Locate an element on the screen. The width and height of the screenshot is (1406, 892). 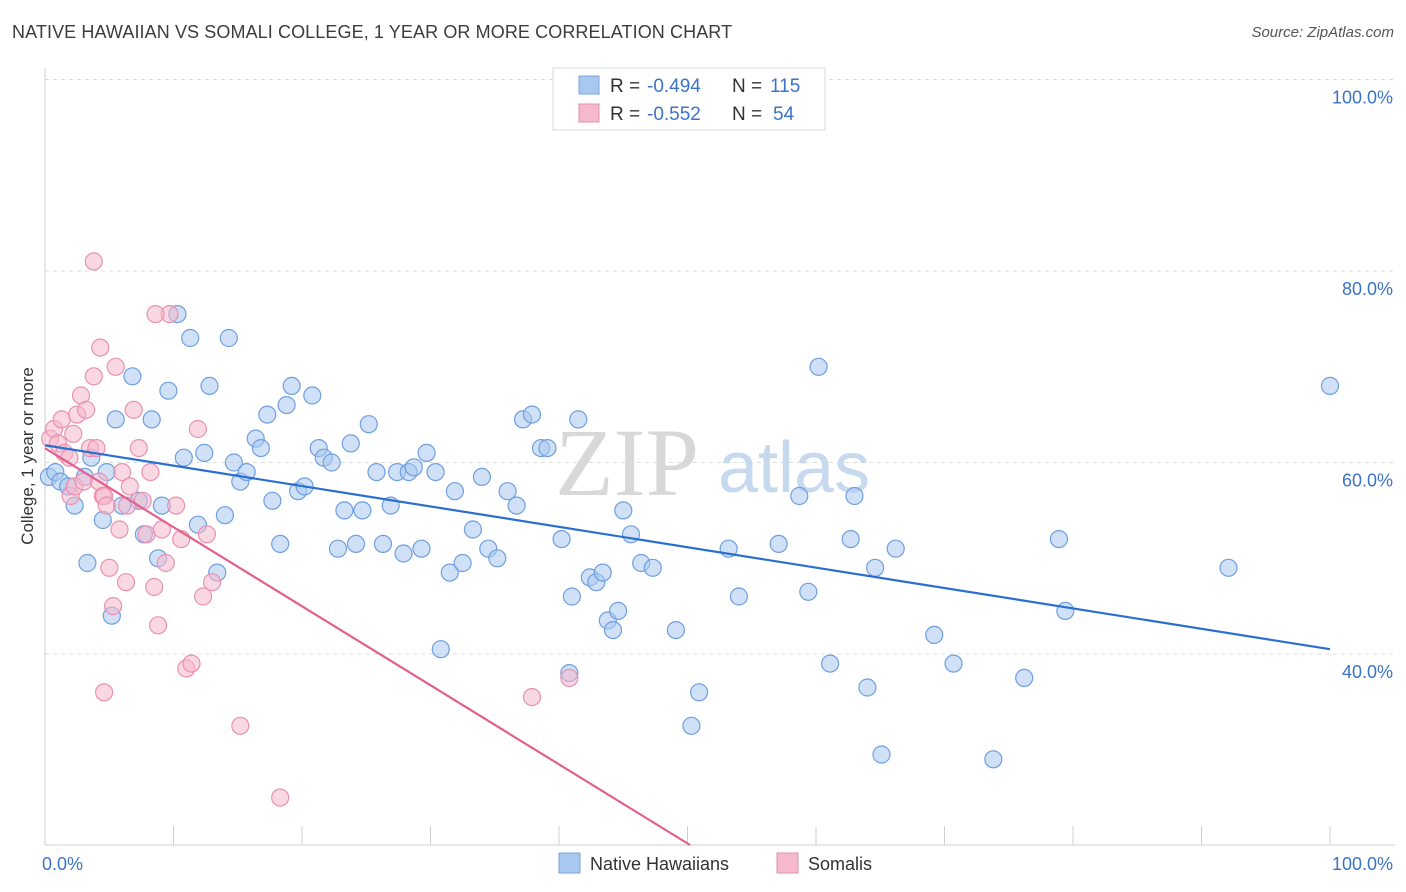
y-tick-label-60: 60.0% is located at coordinates (1367, 481).